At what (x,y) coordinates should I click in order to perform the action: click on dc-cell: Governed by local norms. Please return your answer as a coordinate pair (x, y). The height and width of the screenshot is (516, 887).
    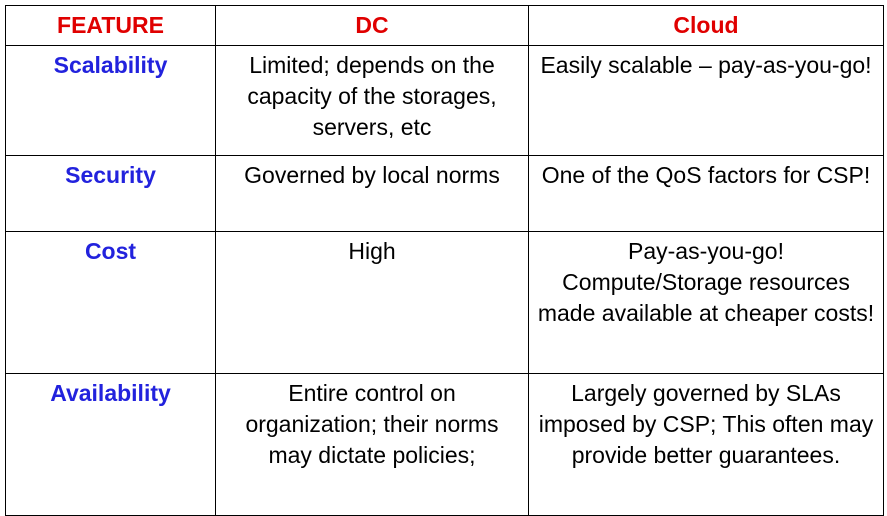
    Looking at the image, I should click on (372, 193).